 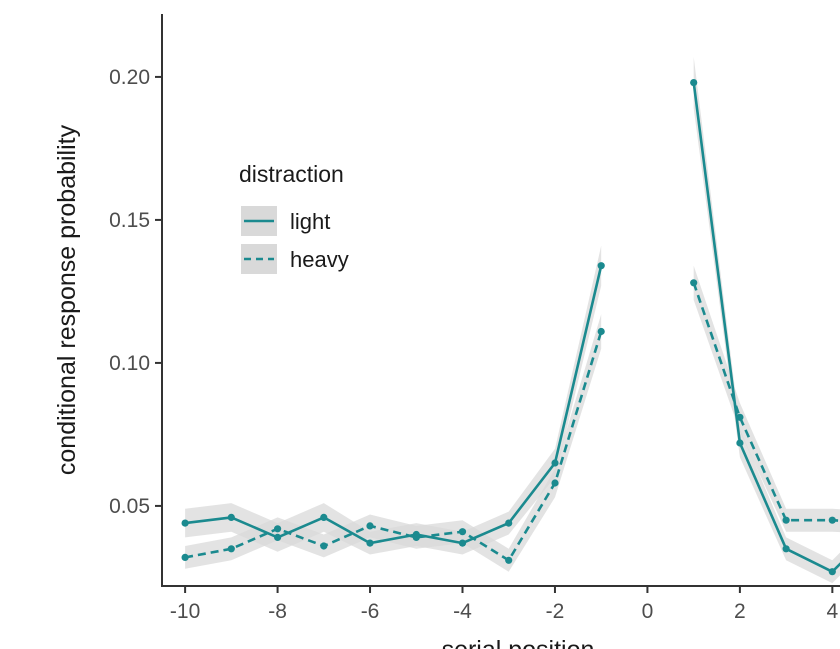 I want to click on y-tick-label: 0.20, so click(x=129, y=77).